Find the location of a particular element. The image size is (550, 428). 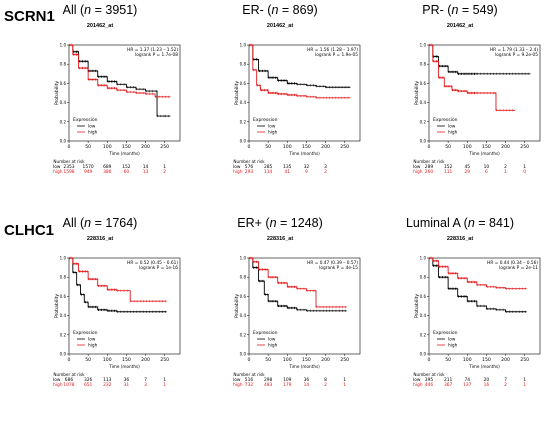

risk-low-value: 3 is located at coordinates (325, 167).